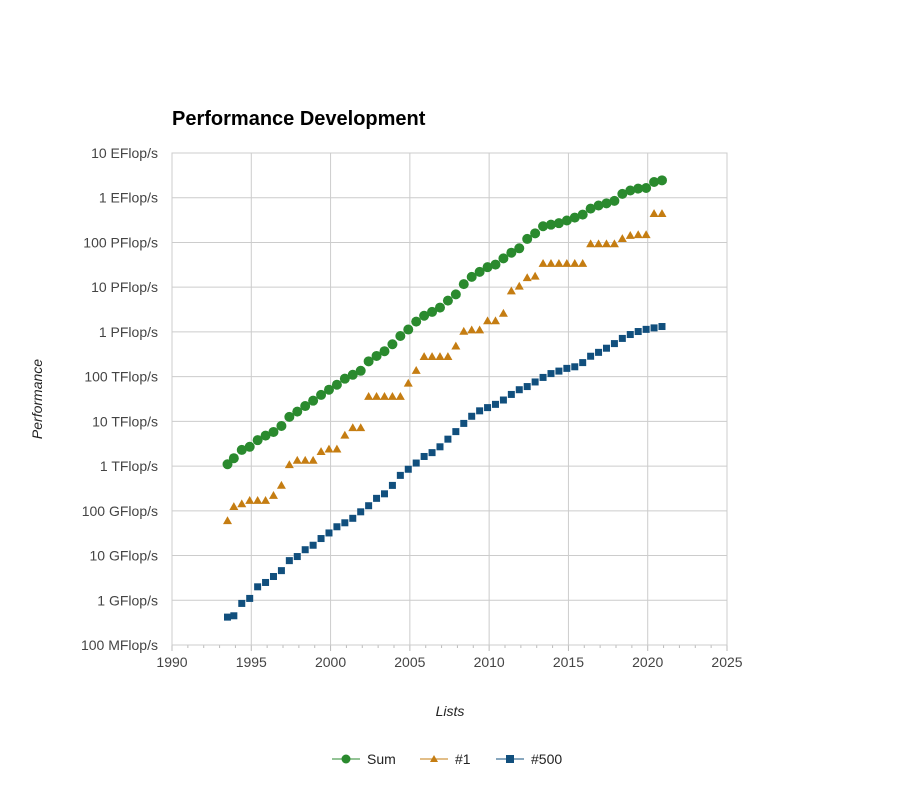 The width and height of the screenshot is (900, 800). I want to click on x-tick-label: 1995, so click(251, 662).